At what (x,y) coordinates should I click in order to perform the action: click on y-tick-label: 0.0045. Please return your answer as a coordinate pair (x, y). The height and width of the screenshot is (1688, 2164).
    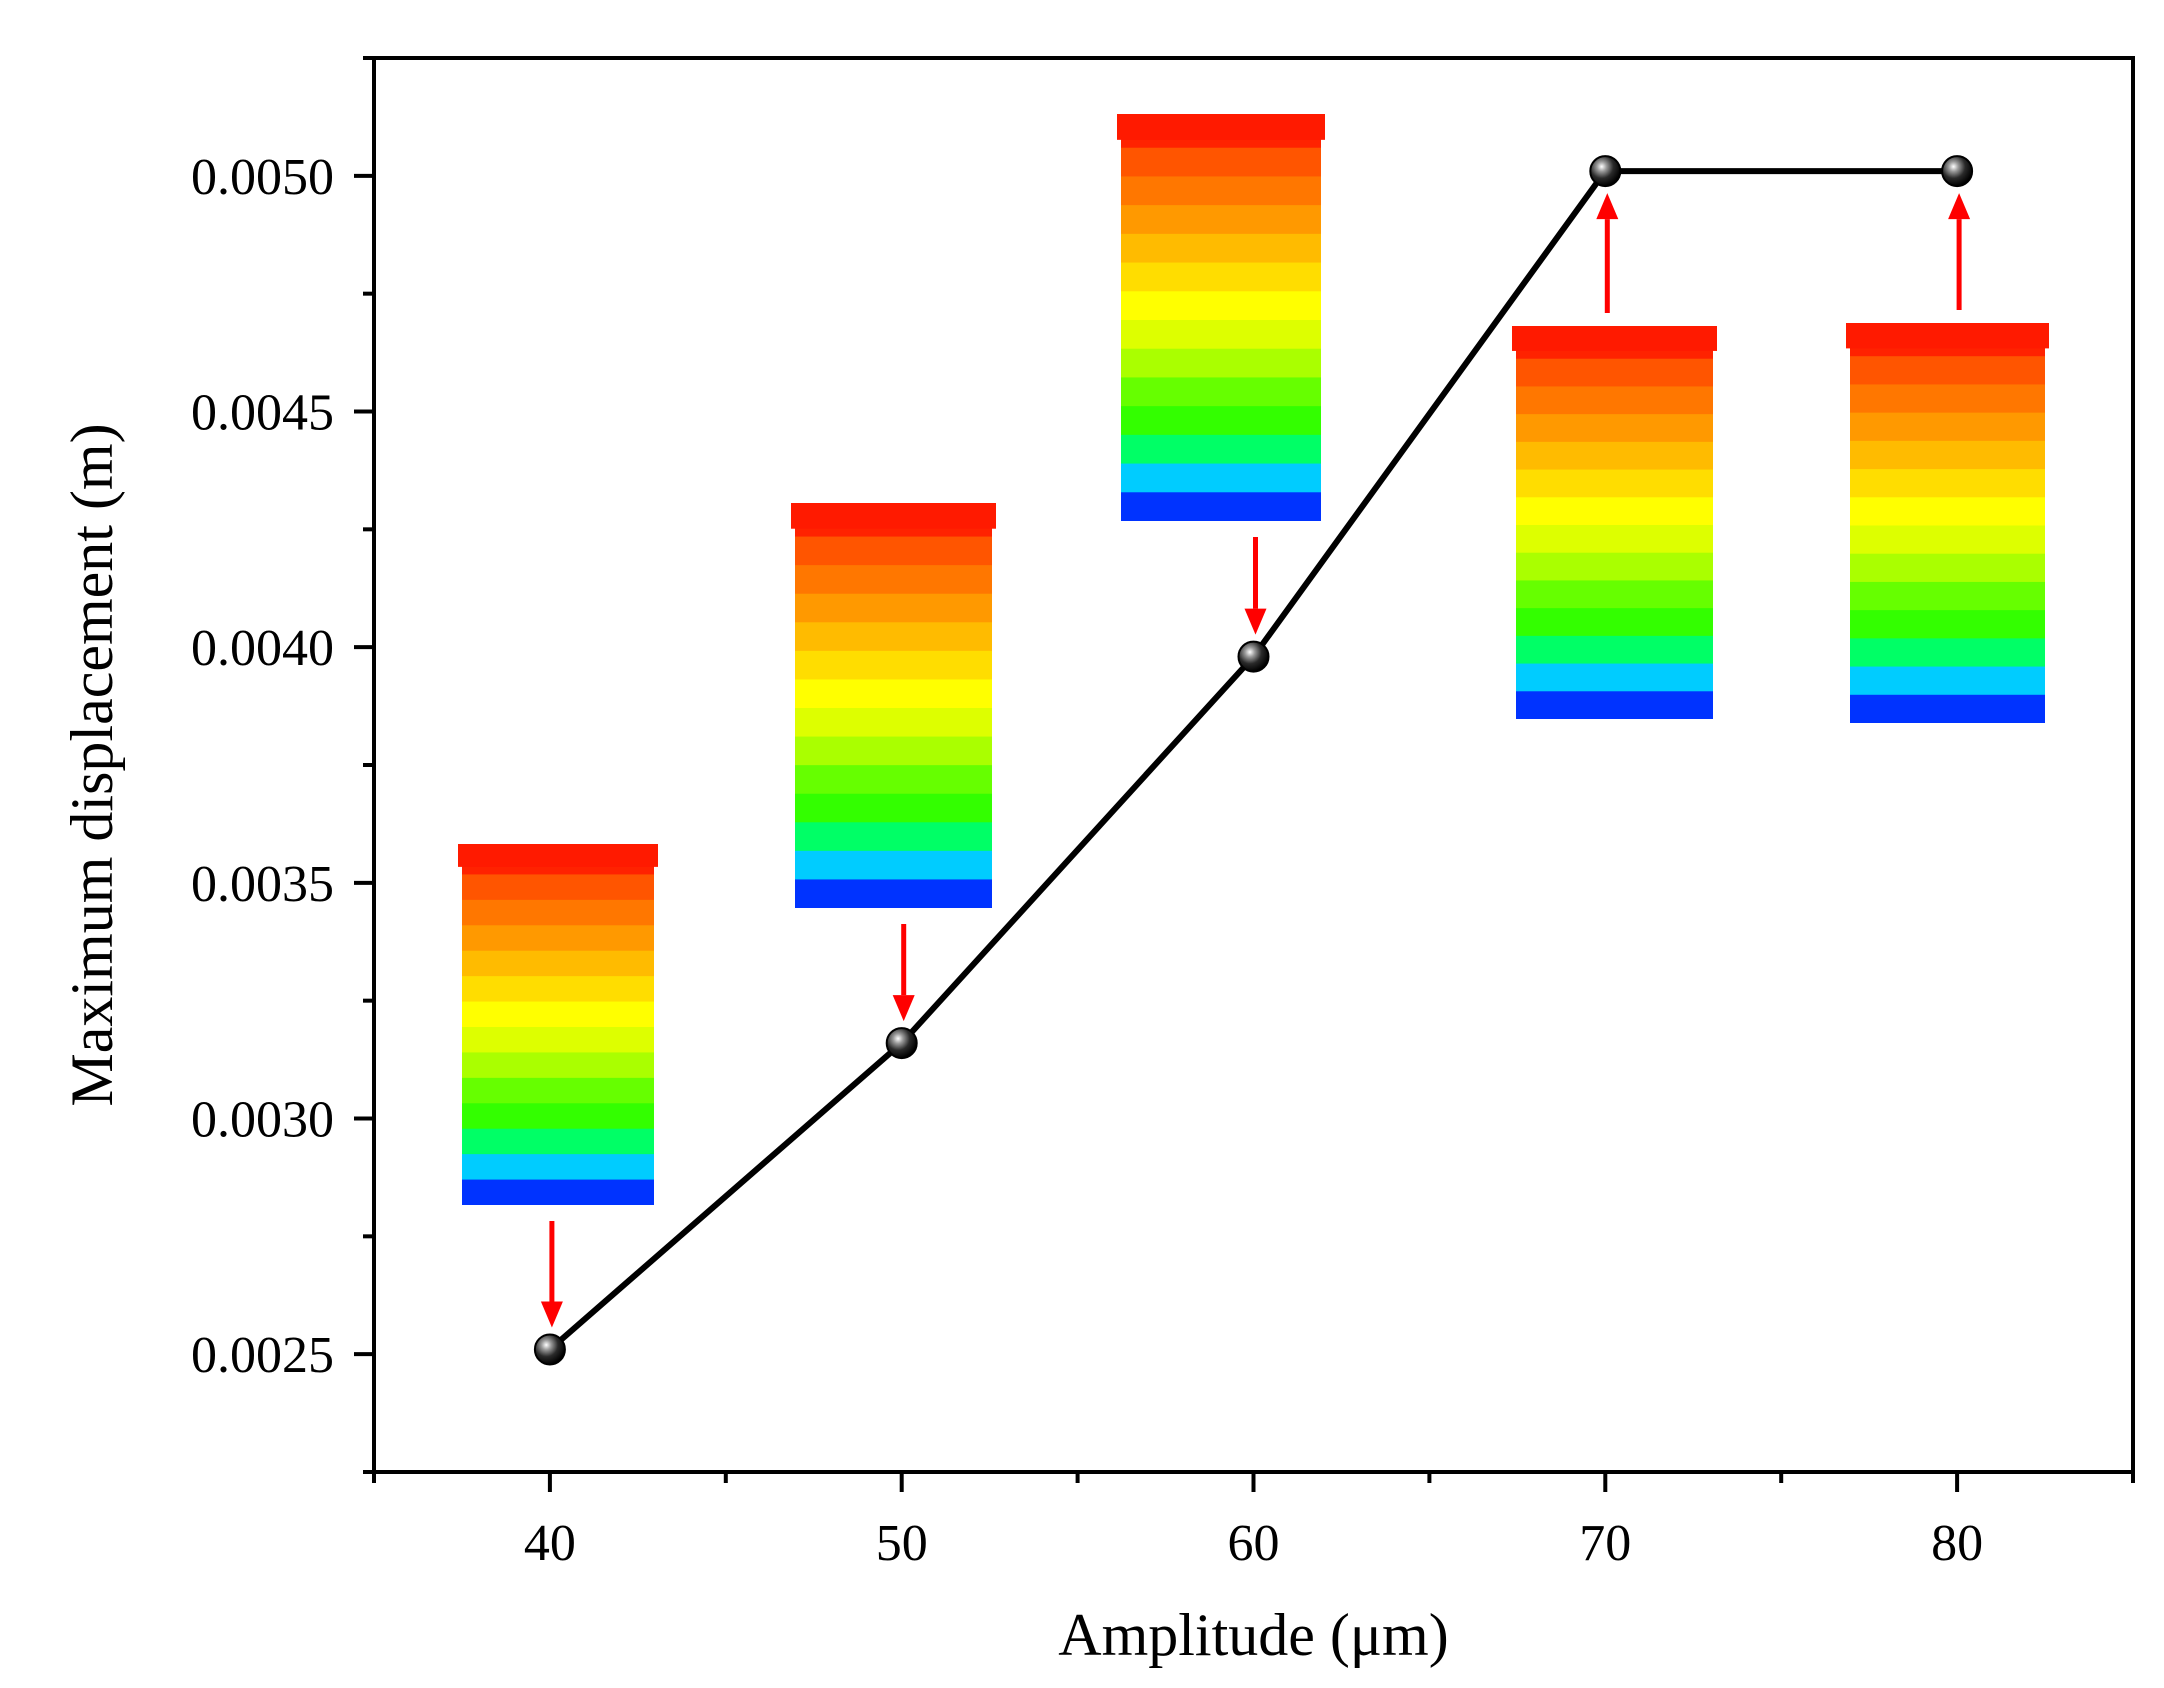
    Looking at the image, I should click on (262, 413).